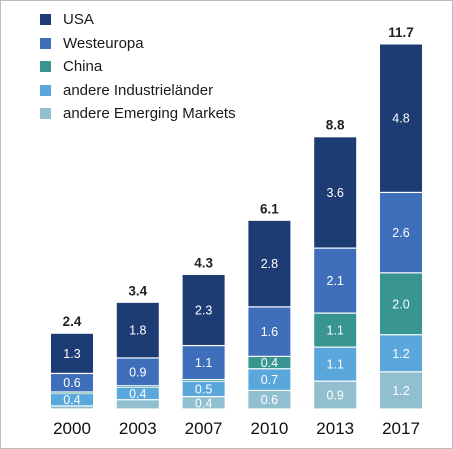  I want to click on segment-value-label-westeuropa-2010: 1.6, so click(269, 332).